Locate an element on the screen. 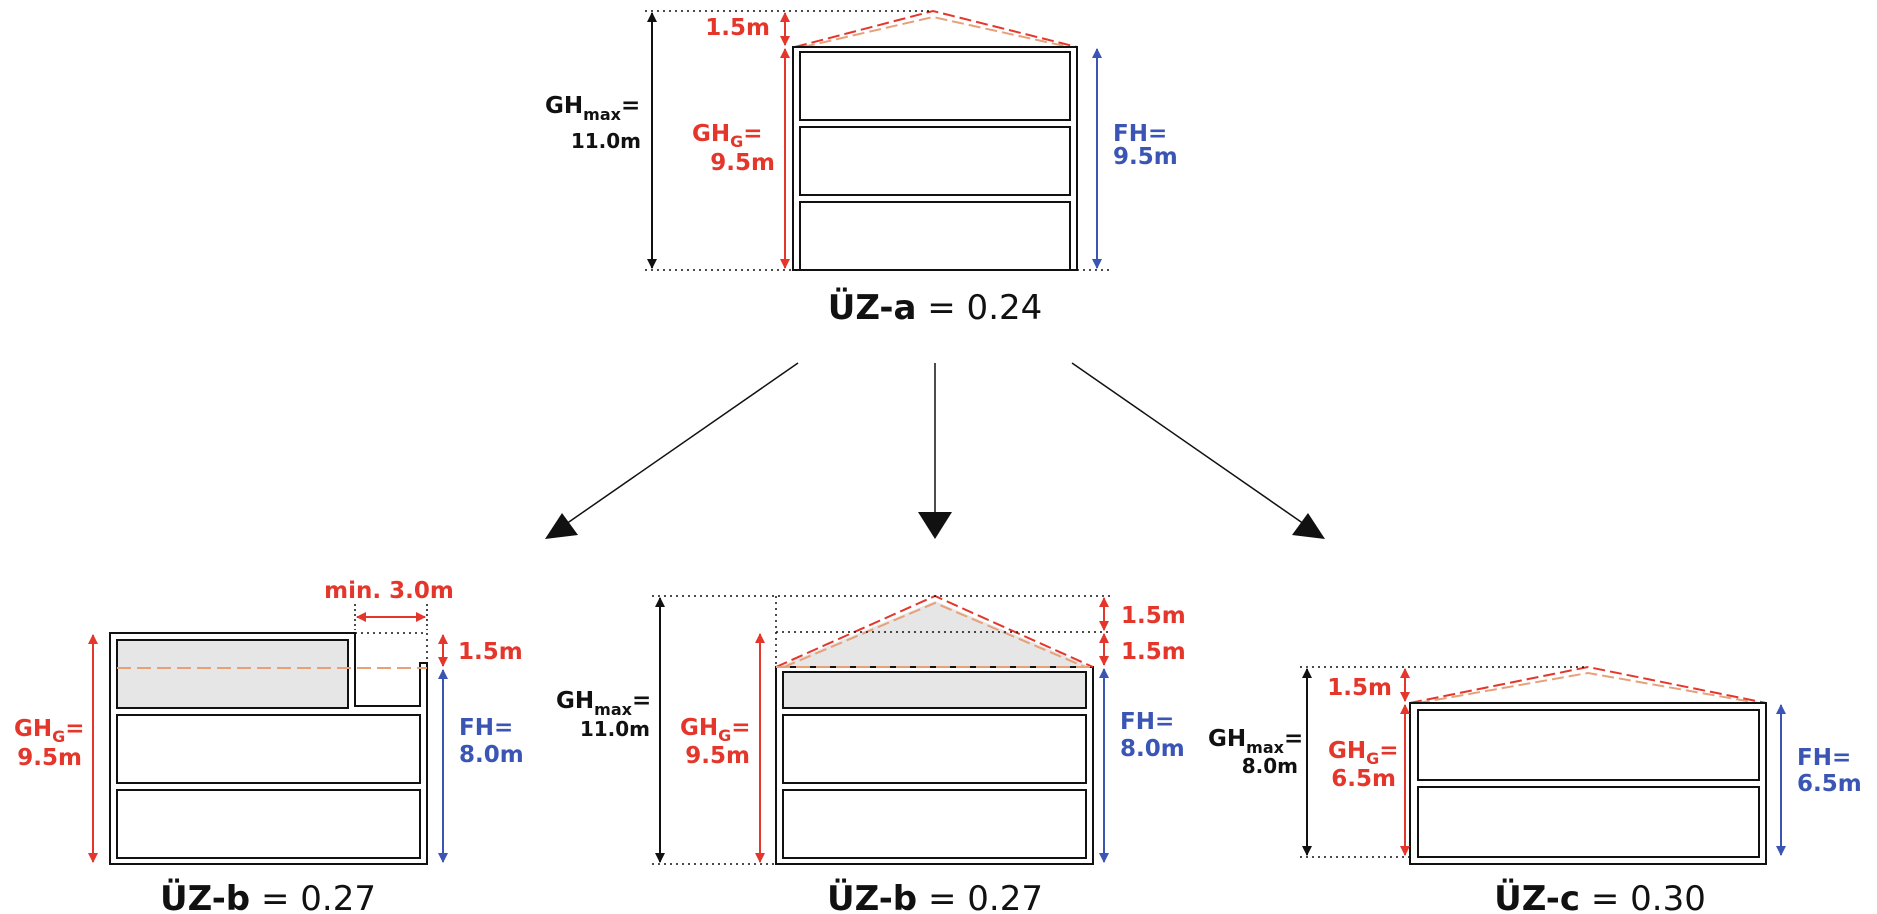 The width and height of the screenshot is (1877, 914). ghg-value: 6.5m is located at coordinates (1363, 779).